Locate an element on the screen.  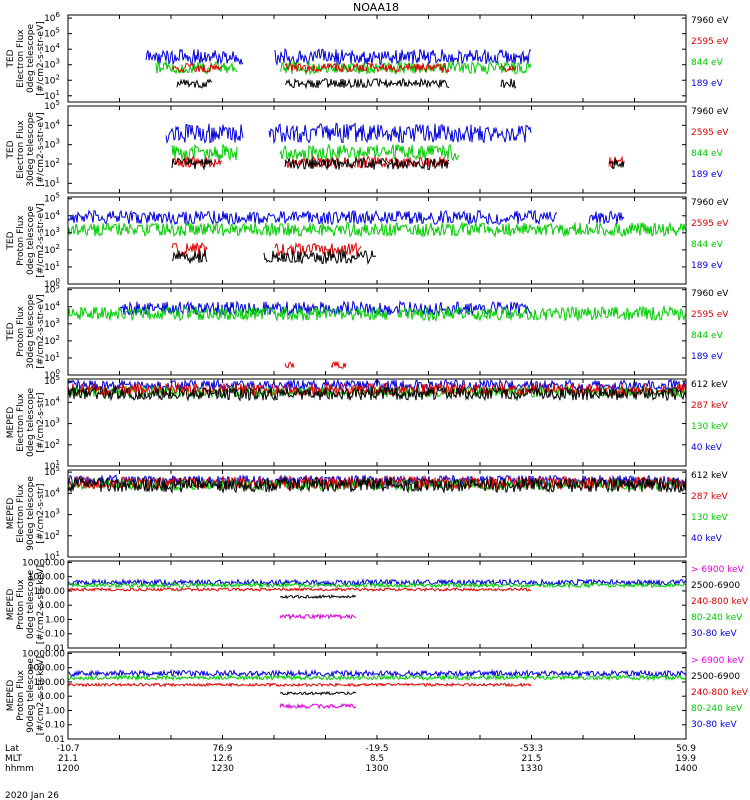
legend-entry: 2500-6900 is located at coordinates (715, 586).